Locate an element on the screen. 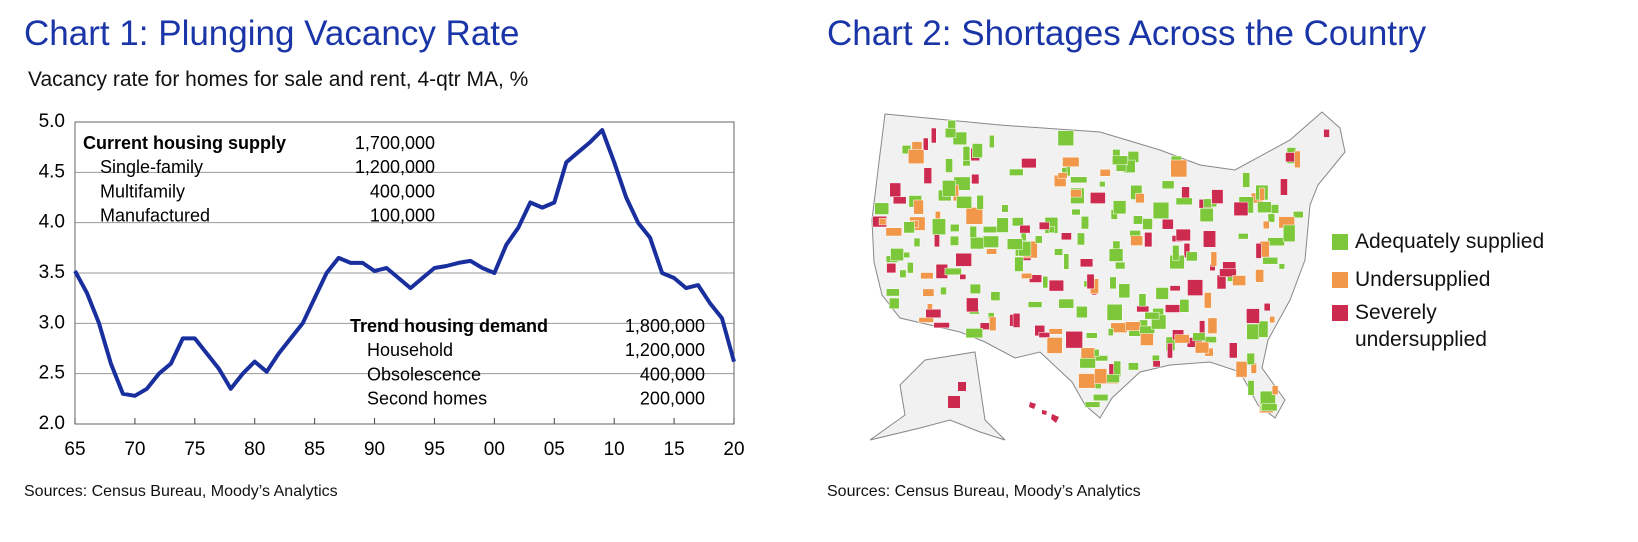 The image size is (1638, 542). x-tick-label: 15 is located at coordinates (674, 449).